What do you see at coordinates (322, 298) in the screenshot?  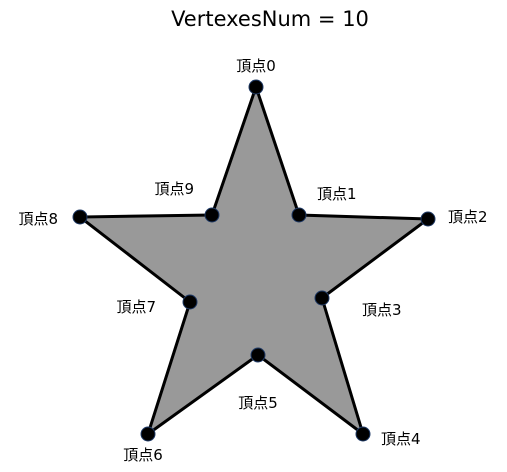 I see `vertex-3-dot` at bounding box center [322, 298].